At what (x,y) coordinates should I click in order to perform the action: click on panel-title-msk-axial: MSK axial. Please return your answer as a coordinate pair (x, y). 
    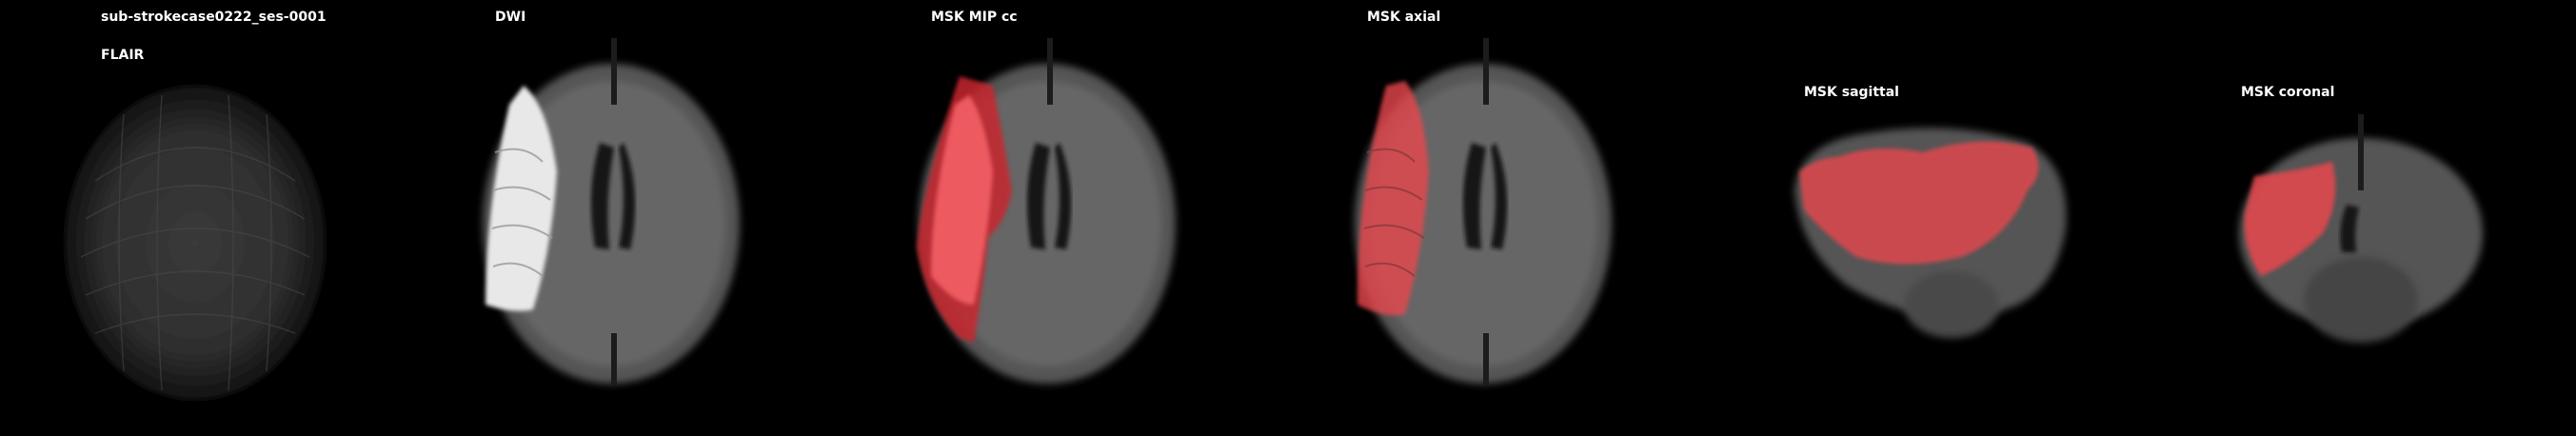
    Looking at the image, I should click on (1404, 17).